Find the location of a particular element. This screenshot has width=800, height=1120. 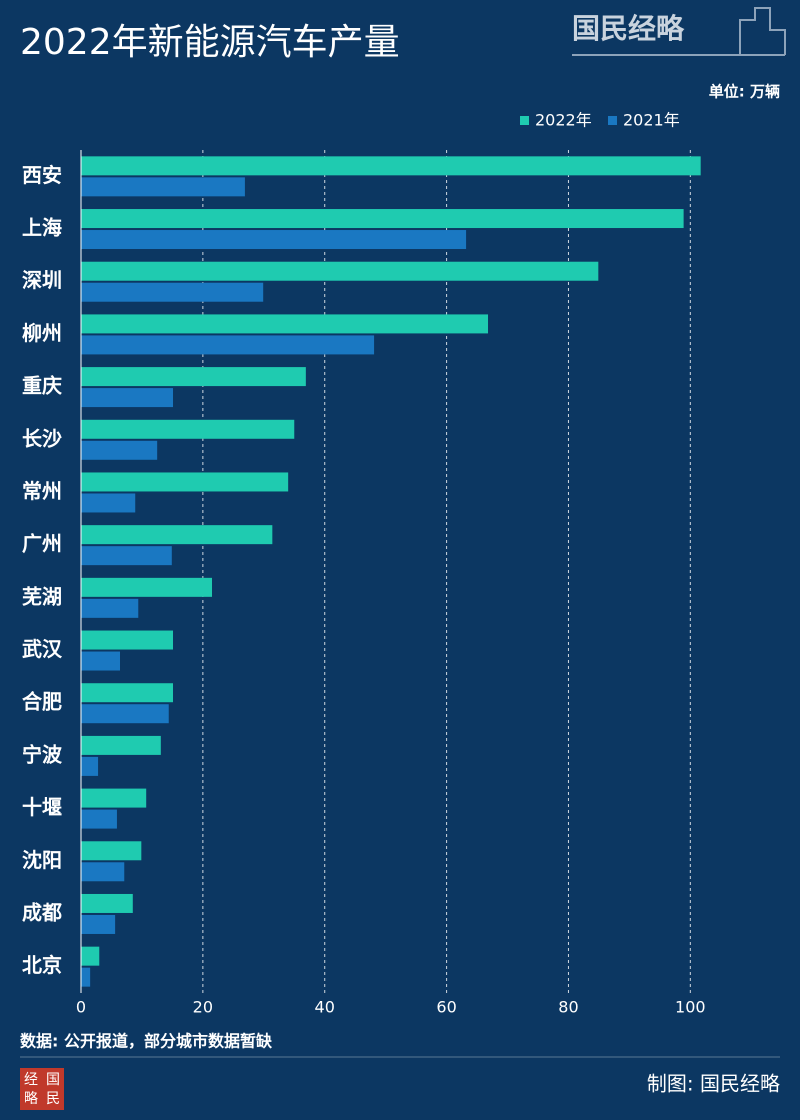

seal-char: 经 is located at coordinates (31, 1080).